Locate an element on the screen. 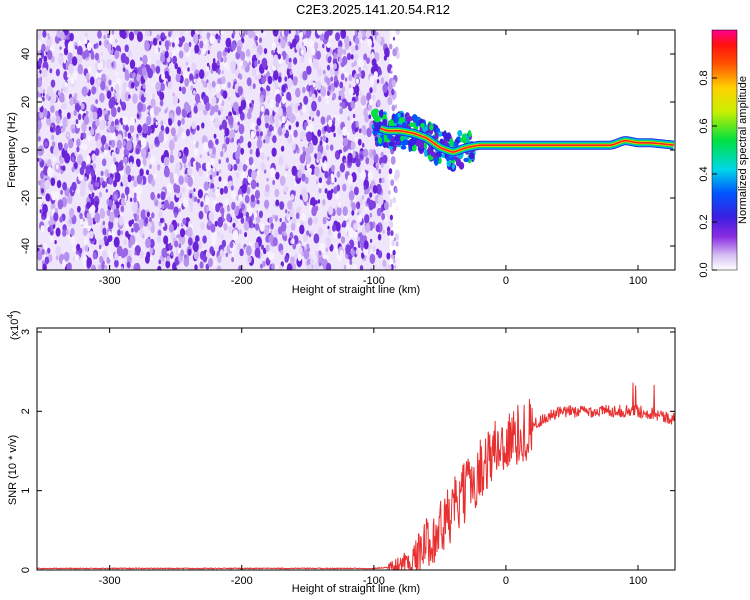 This screenshot has height=600, width=750. snr-y-tick-label: 2 is located at coordinates (26, 411).